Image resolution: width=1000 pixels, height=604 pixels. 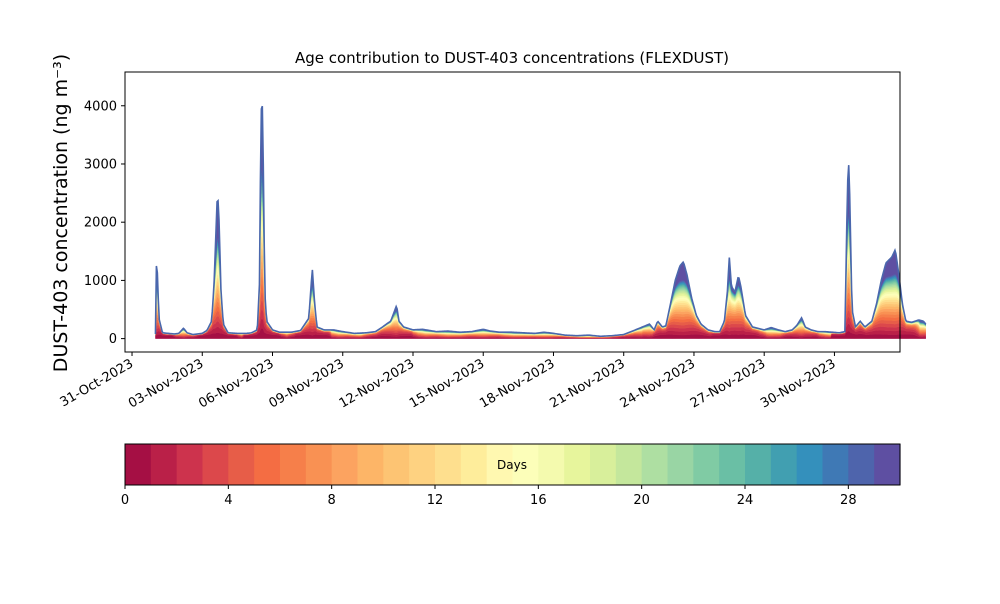 What do you see at coordinates (587, 383) in the screenshot?
I see `x-tick-label-7: 21-Nov-2023` at bounding box center [587, 383].